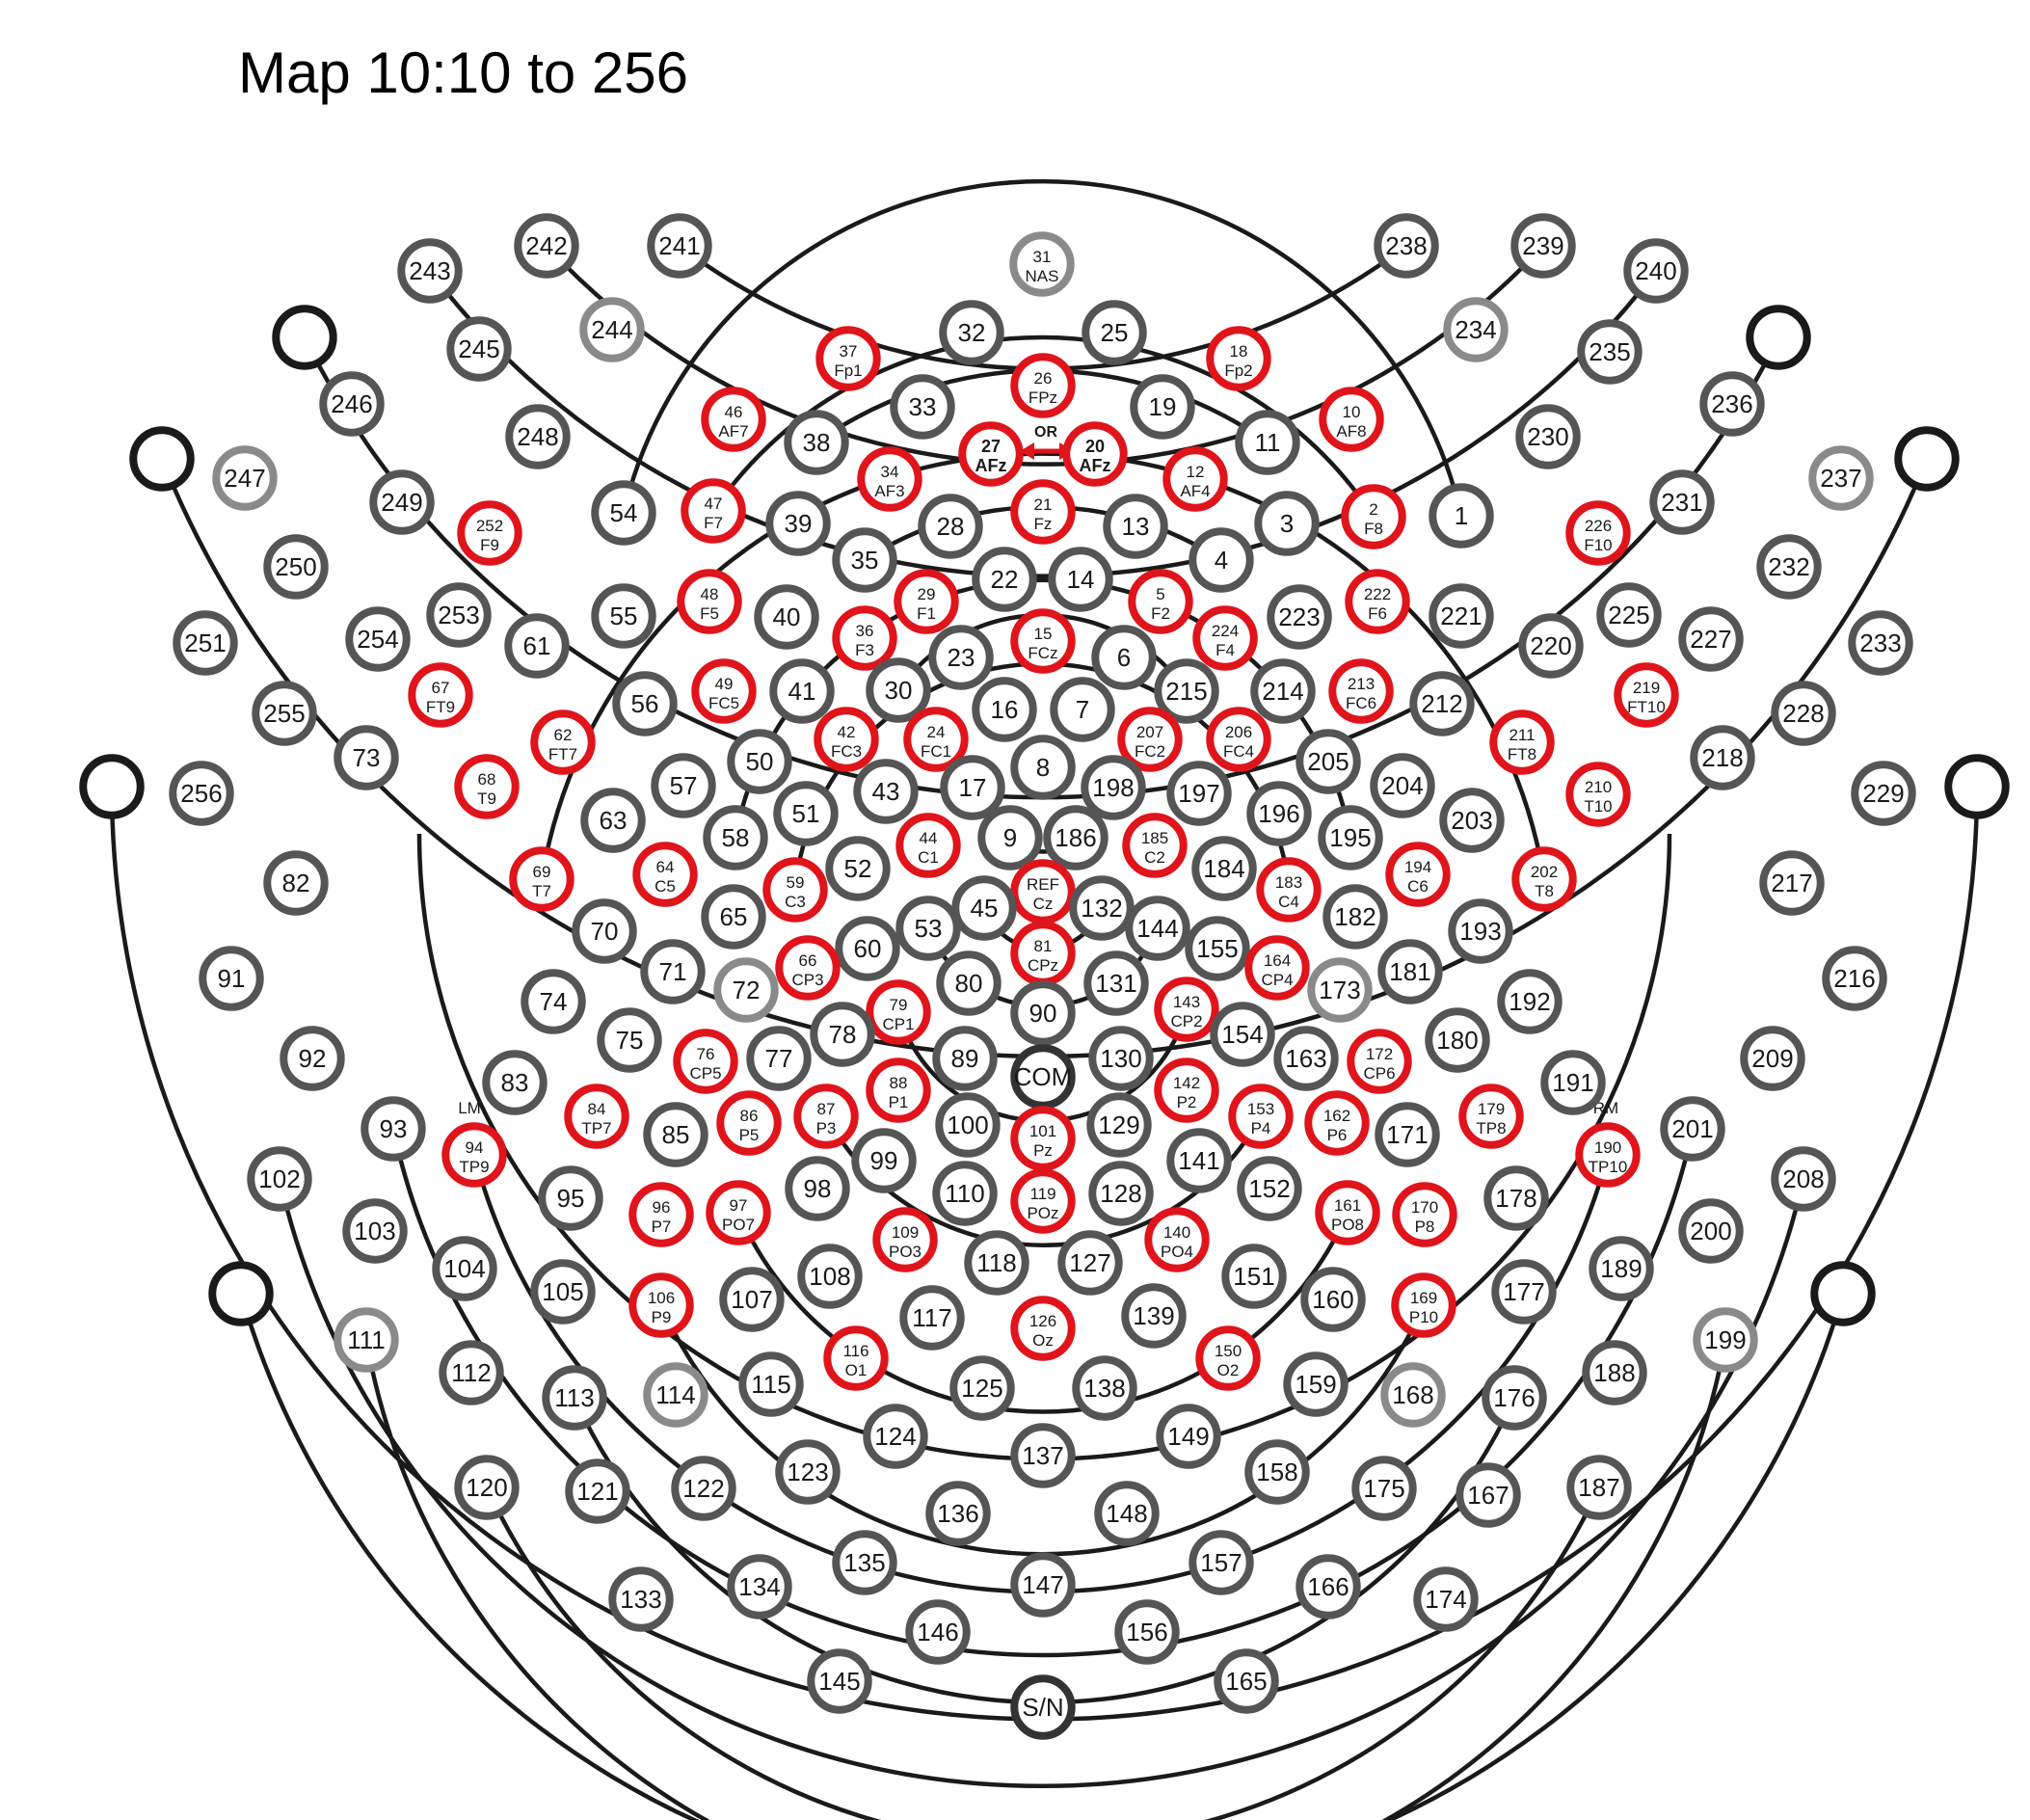 This screenshot has height=1820, width=2030. Describe the element at coordinates (739, 1205) in the screenshot. I see `electrode-number: 97` at that location.